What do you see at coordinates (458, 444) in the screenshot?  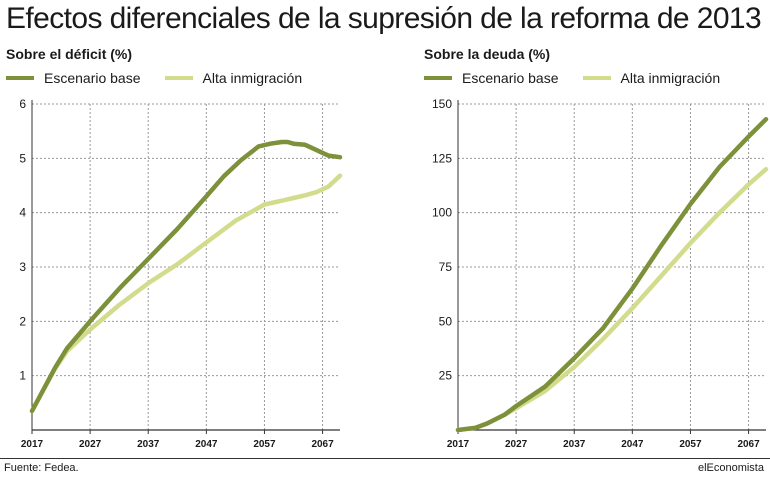 I see `debt-xtick-label: 2017` at bounding box center [458, 444].